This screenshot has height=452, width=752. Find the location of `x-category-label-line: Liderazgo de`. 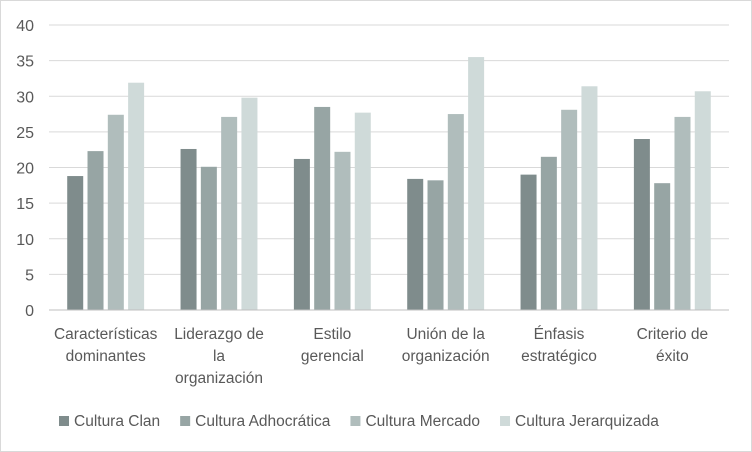

x-category-label-line: Liderazgo de is located at coordinates (219, 334).